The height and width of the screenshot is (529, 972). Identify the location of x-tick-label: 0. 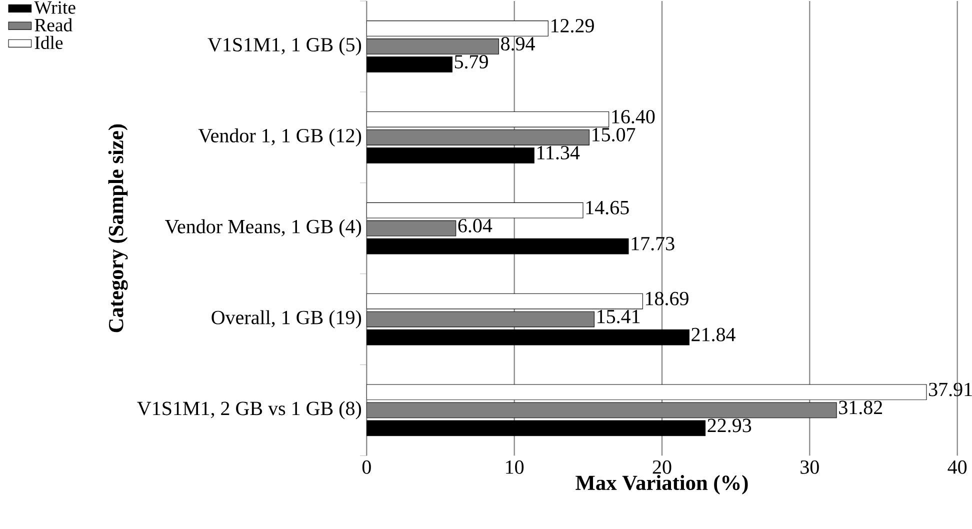
(366, 467).